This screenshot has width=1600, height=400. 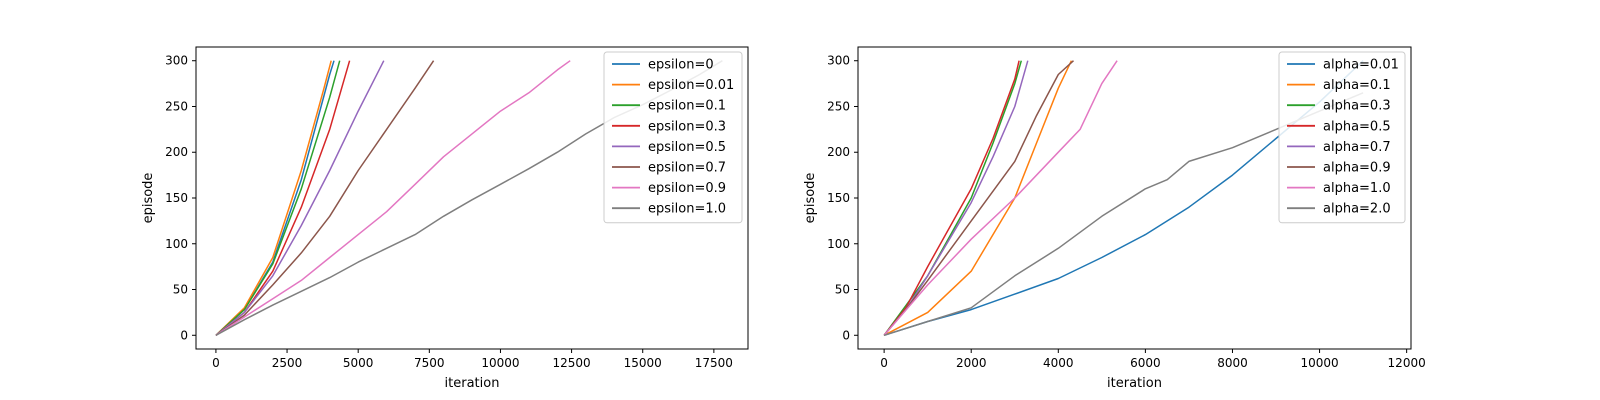 I want to click on legend-entry: alpha=2.0, so click(x=1357, y=209).